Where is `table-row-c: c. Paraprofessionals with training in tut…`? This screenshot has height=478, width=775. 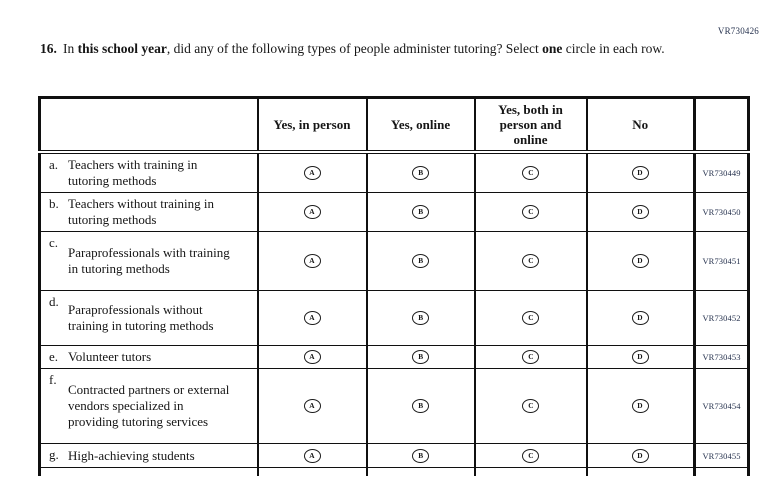
table-row-c: c. Paraprofessionals with training in tut… is located at coordinates (394, 261).